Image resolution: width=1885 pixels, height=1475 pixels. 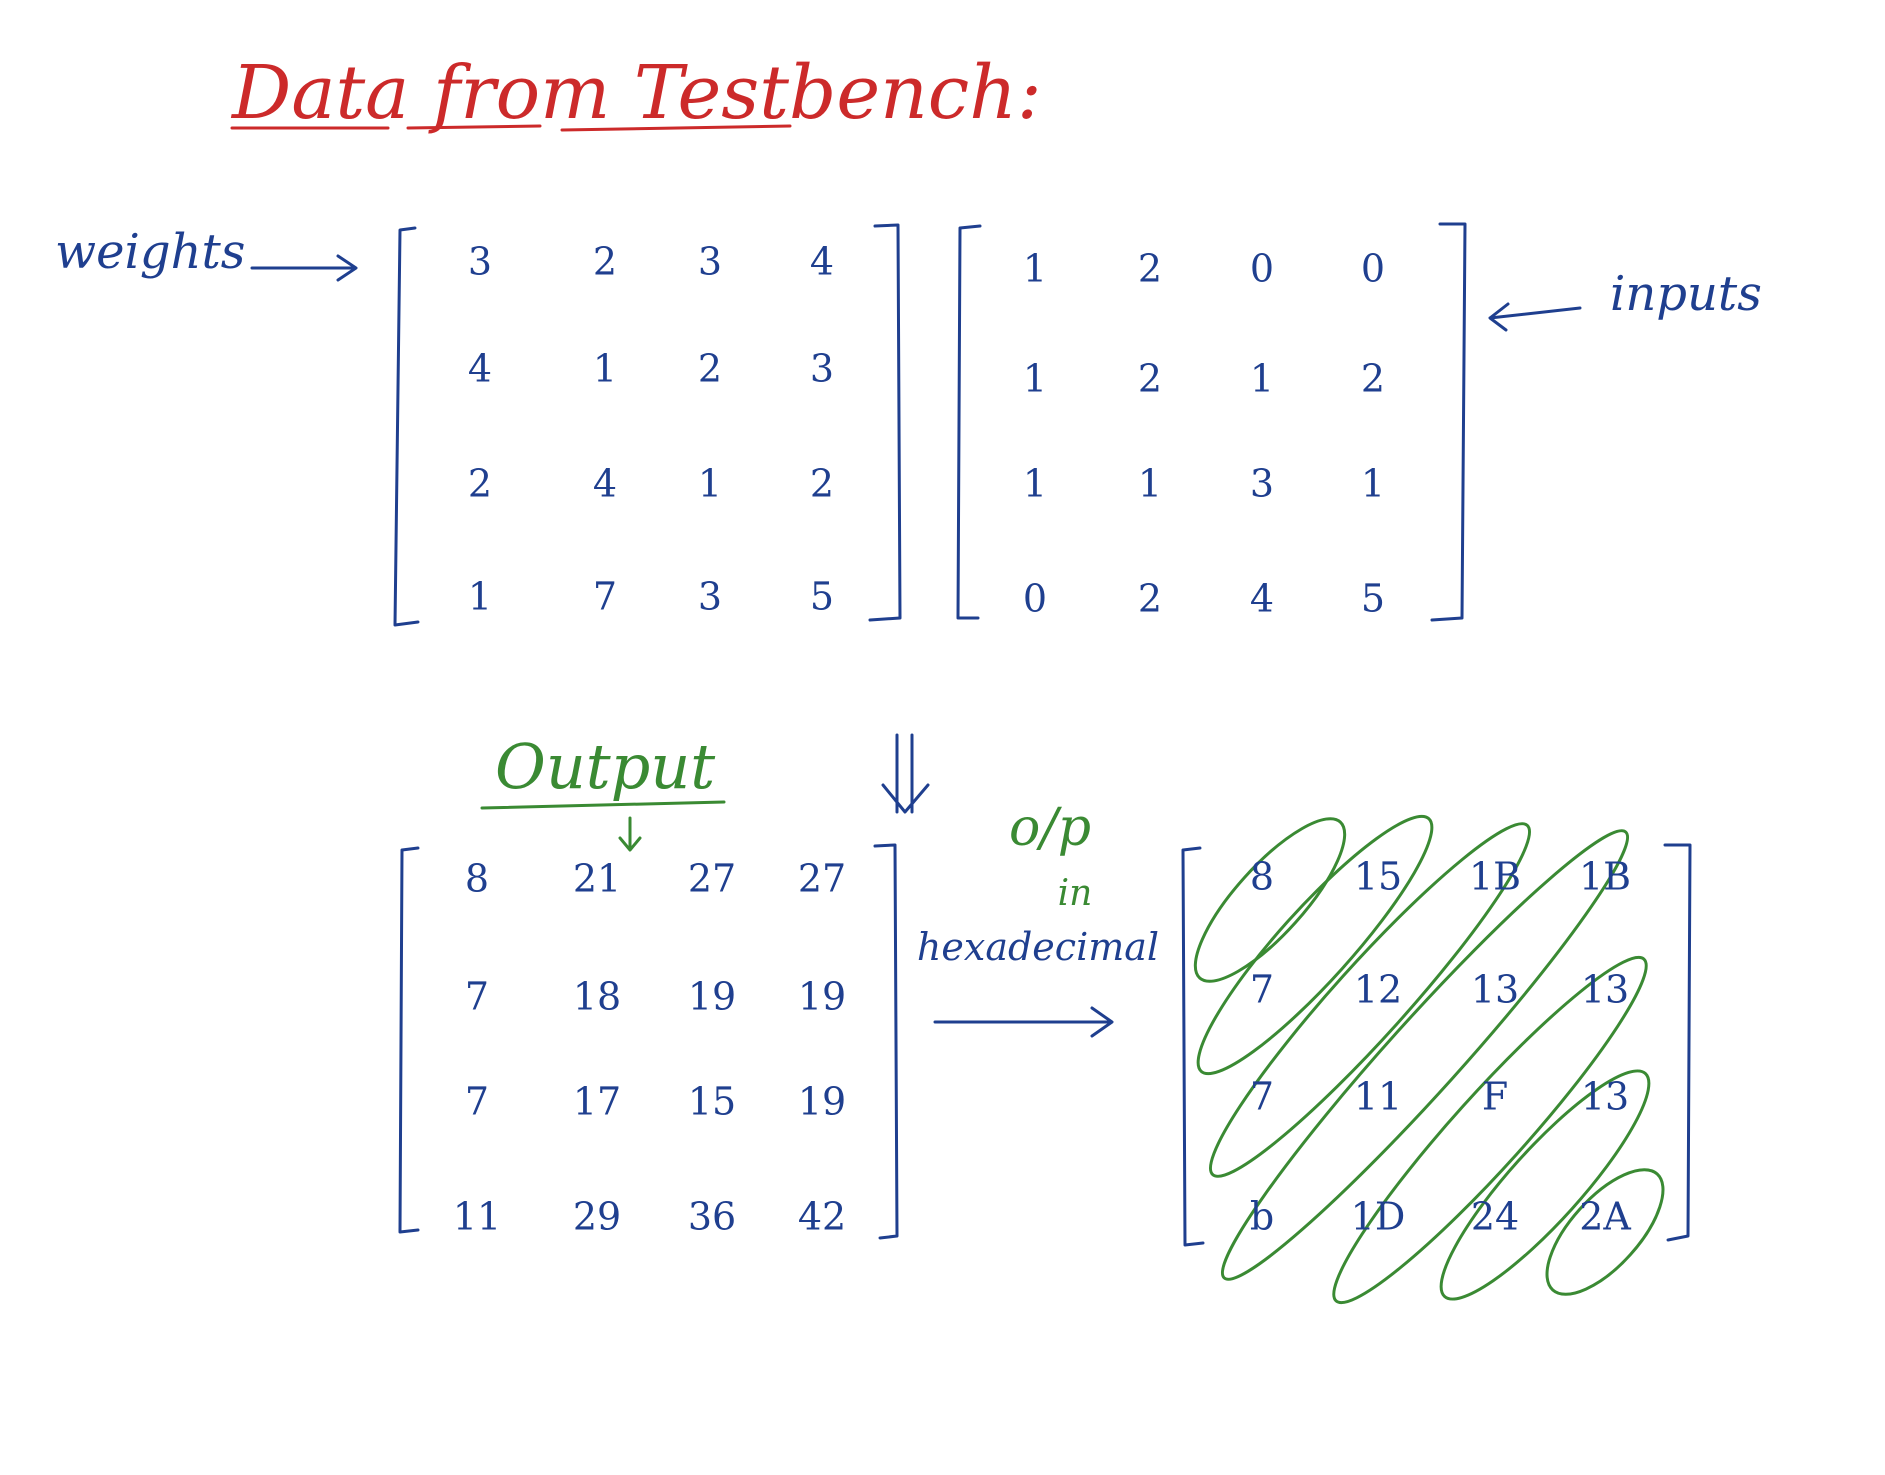 I want to click on weights-cell-r3-c3: 1, so click(x=710, y=484).